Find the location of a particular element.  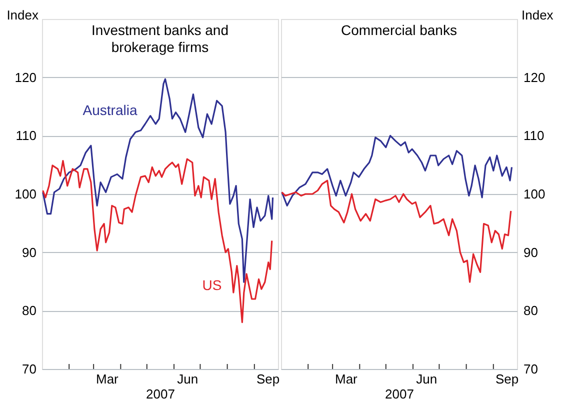

text: Investment banks and brokerage firms is located at coordinates (160, 38).